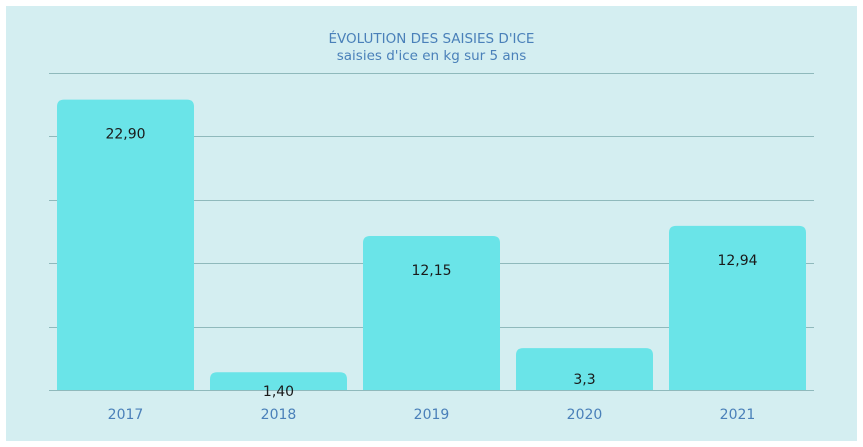  Describe the element at coordinates (431, 271) in the screenshot. I see `data-label-2019: 12,15` at that location.